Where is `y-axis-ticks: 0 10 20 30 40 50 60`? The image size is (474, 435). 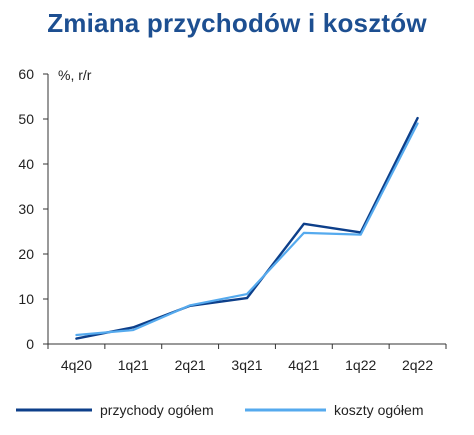 y-axis-ticks: 0 10 20 30 40 50 60 is located at coordinates (33, 209).